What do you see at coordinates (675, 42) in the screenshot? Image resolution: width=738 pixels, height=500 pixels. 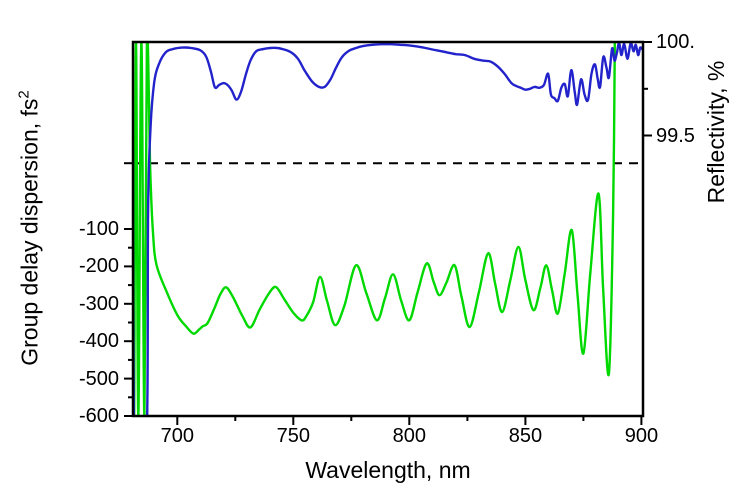 I see `y-right-tick-label: 100.` at bounding box center [675, 42].